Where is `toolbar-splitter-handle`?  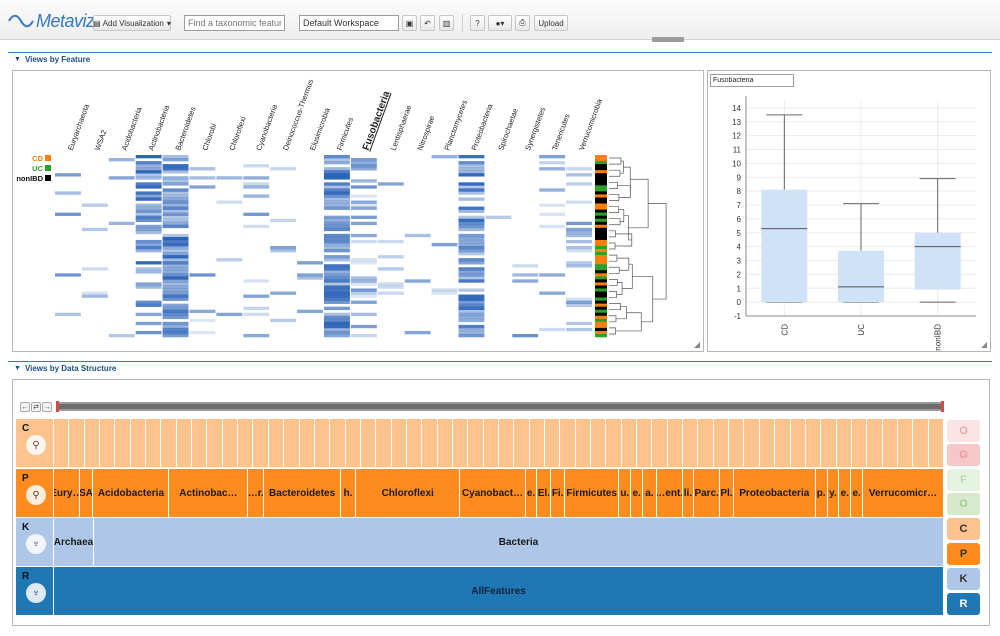
toolbar-splitter-handle is located at coordinates (668, 39).